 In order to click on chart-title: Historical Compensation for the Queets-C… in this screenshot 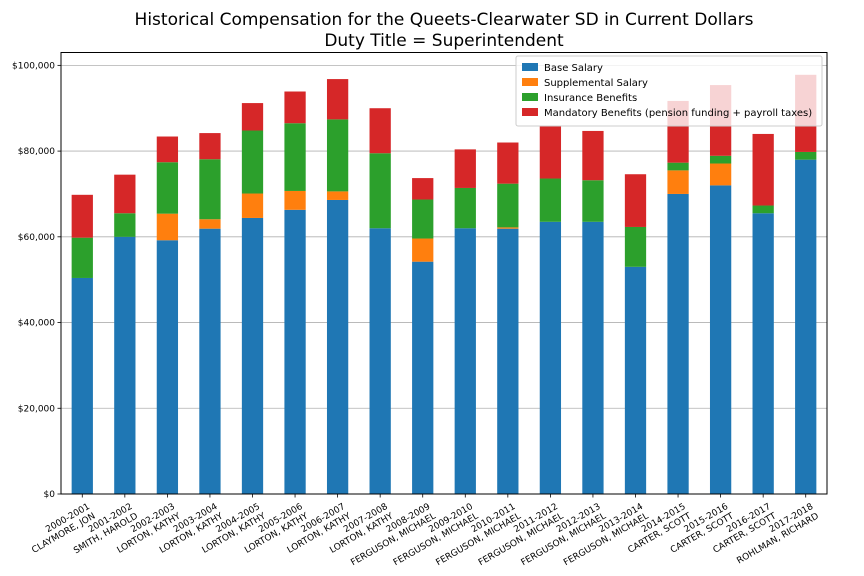, I will do `click(444, 20)`.